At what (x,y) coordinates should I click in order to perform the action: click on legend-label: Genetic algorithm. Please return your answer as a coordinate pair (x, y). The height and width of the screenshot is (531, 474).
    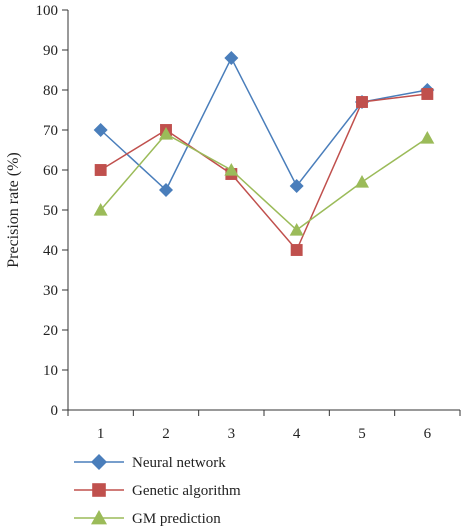
    Looking at the image, I should click on (186, 491).